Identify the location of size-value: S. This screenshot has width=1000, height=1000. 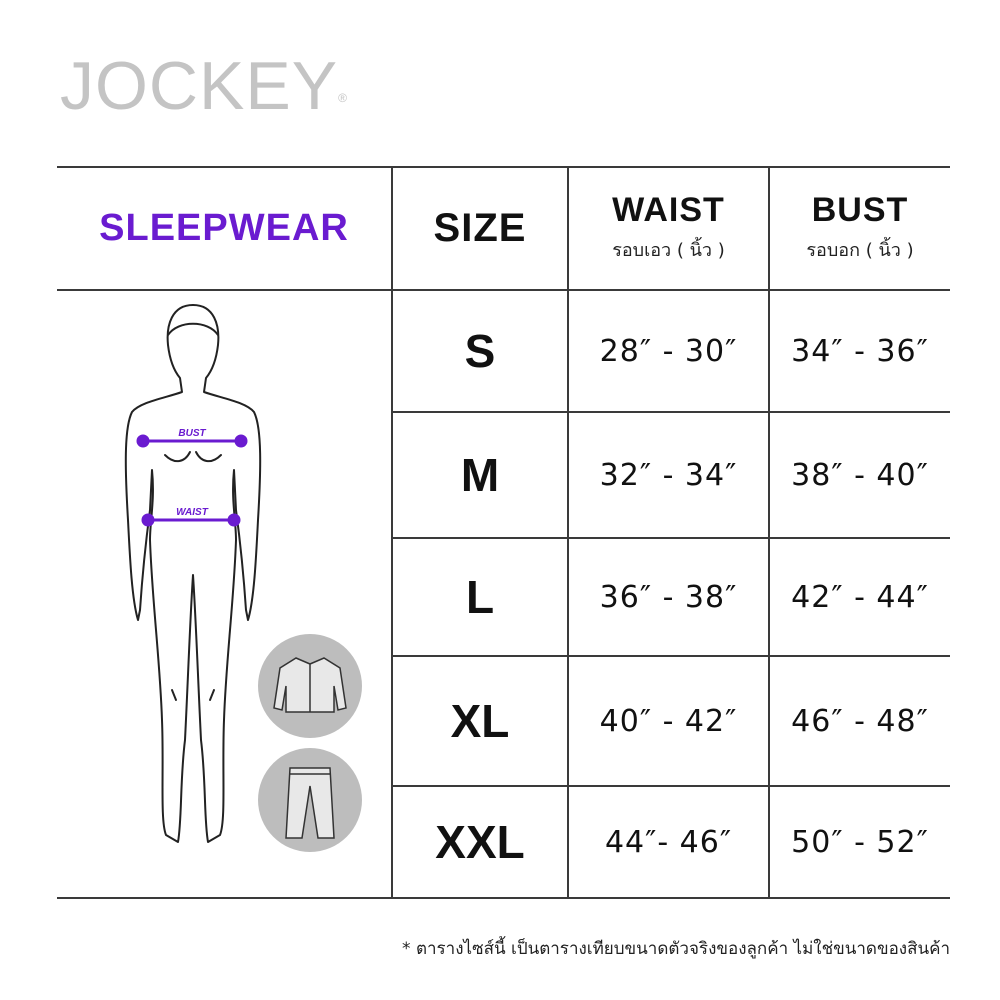
(480, 351).